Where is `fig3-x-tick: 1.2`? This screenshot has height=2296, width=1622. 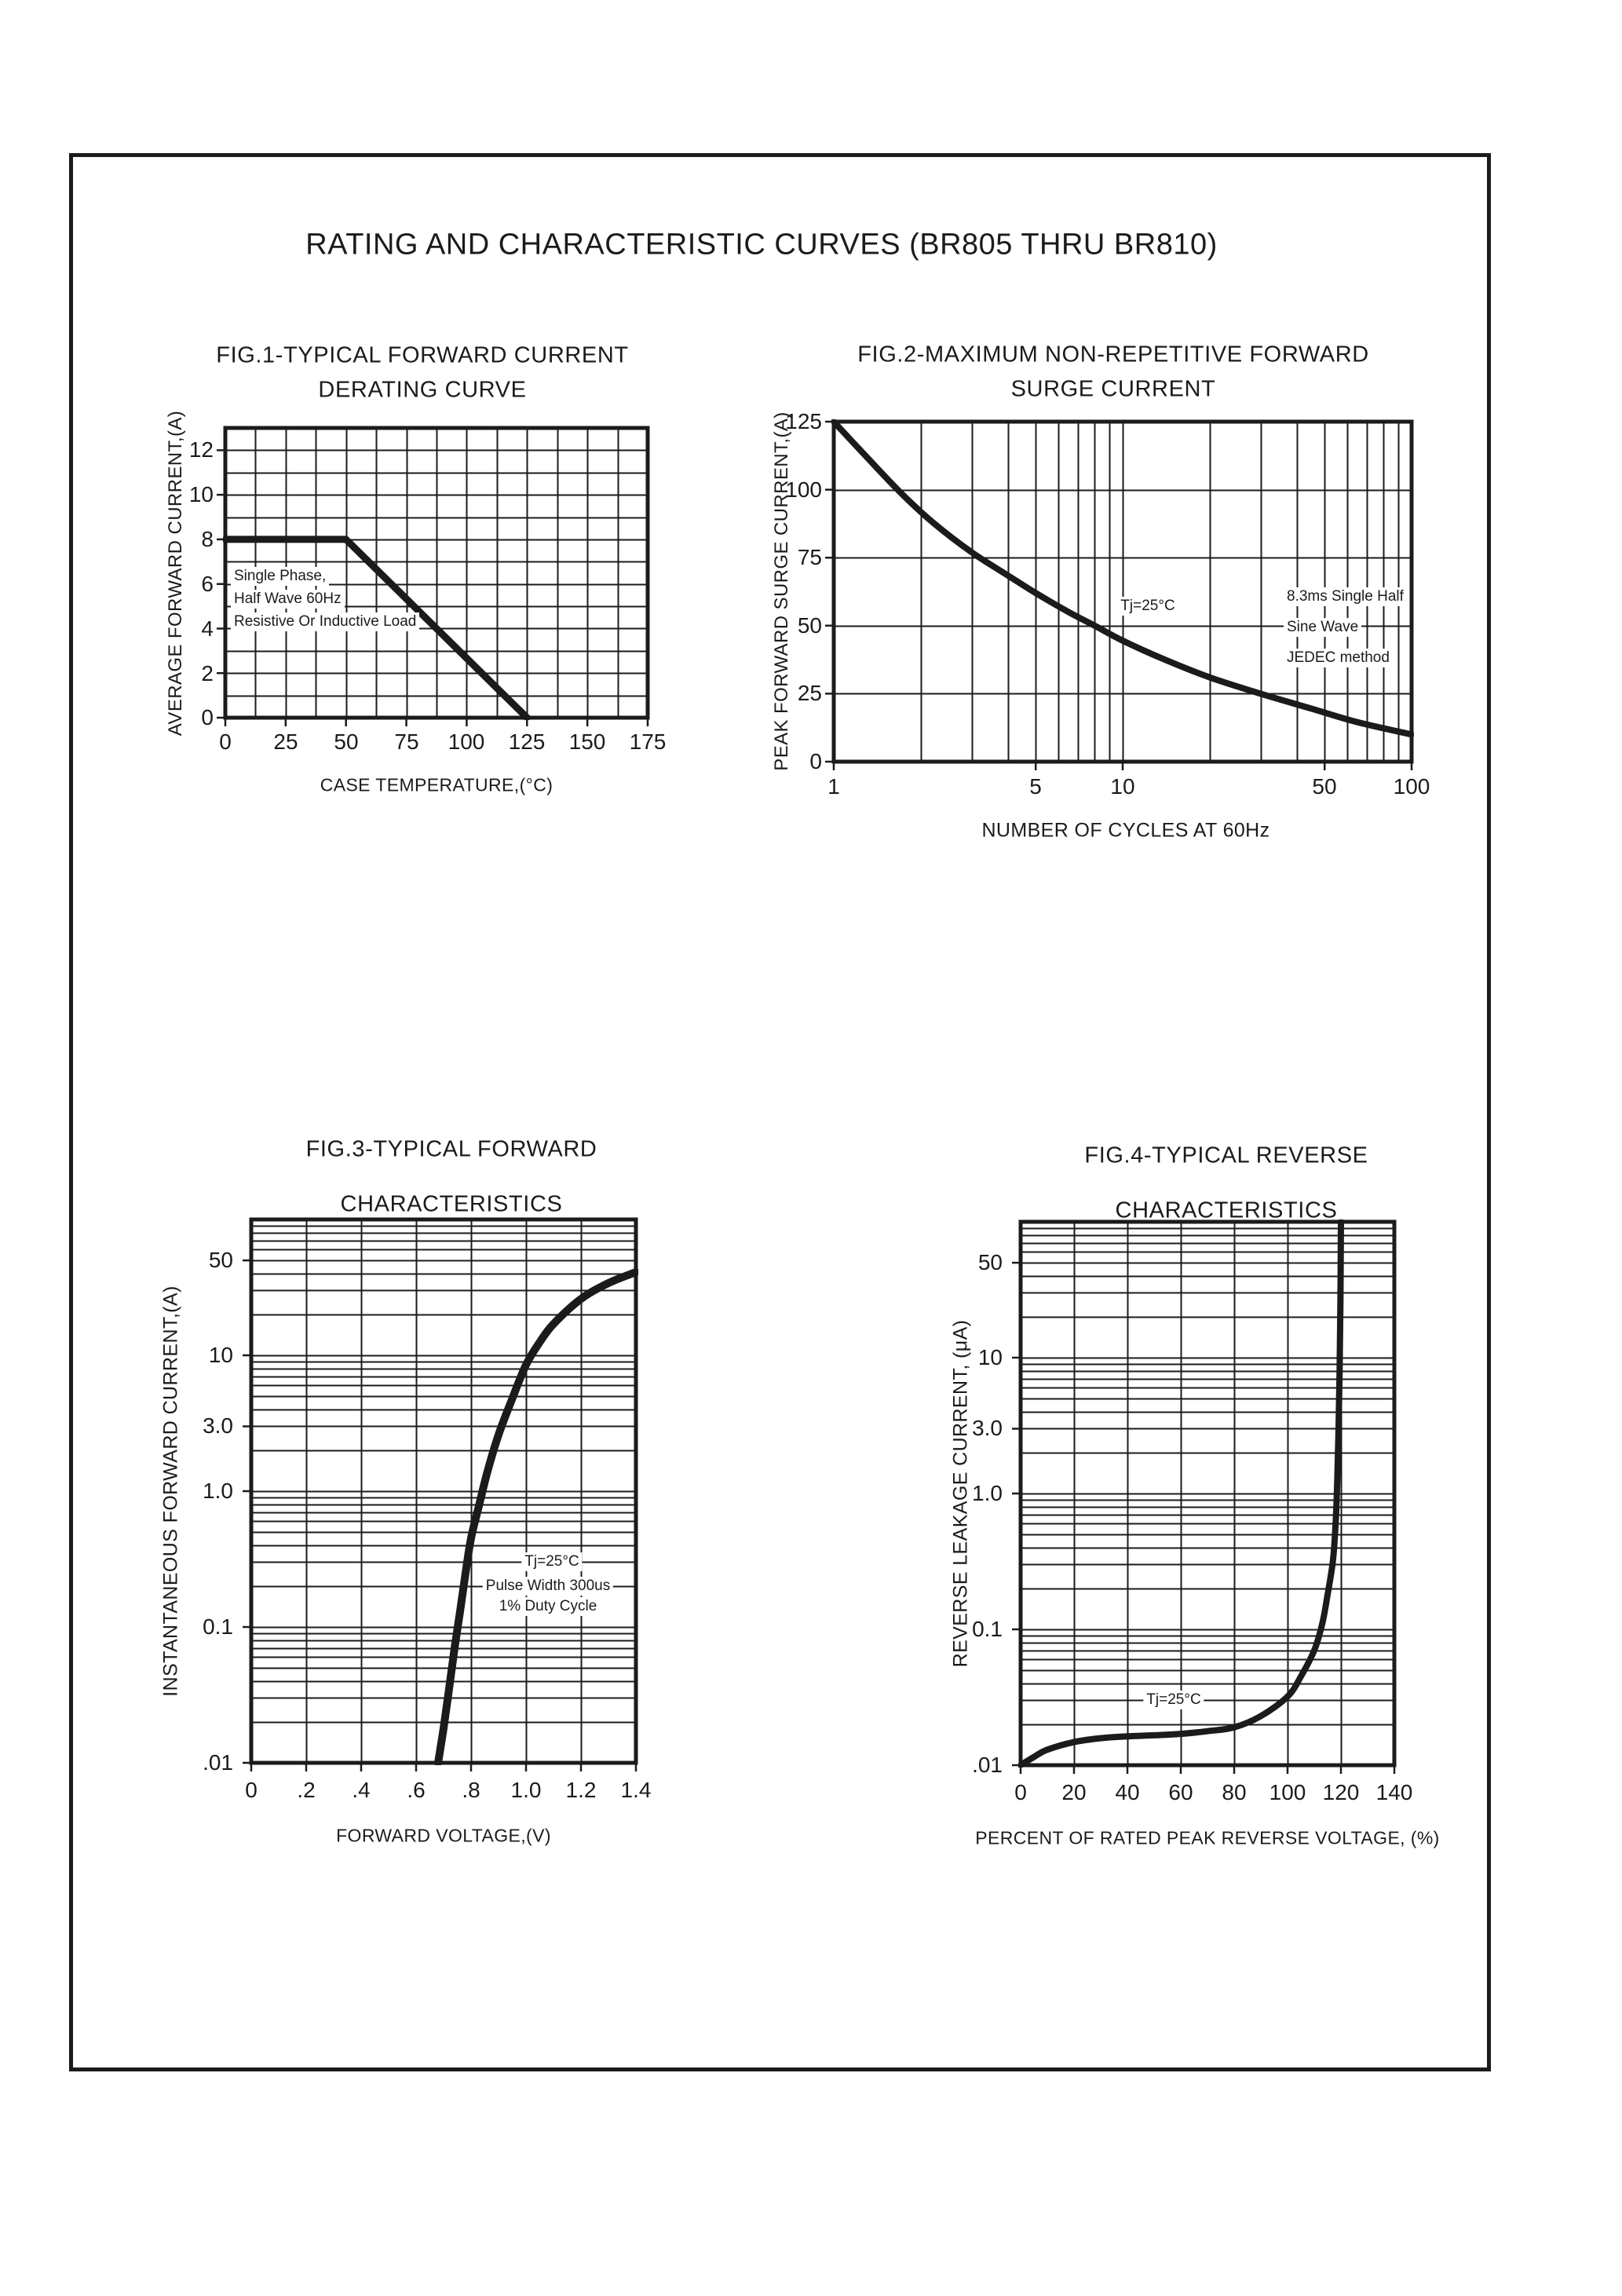 fig3-x-tick: 1.2 is located at coordinates (581, 1790).